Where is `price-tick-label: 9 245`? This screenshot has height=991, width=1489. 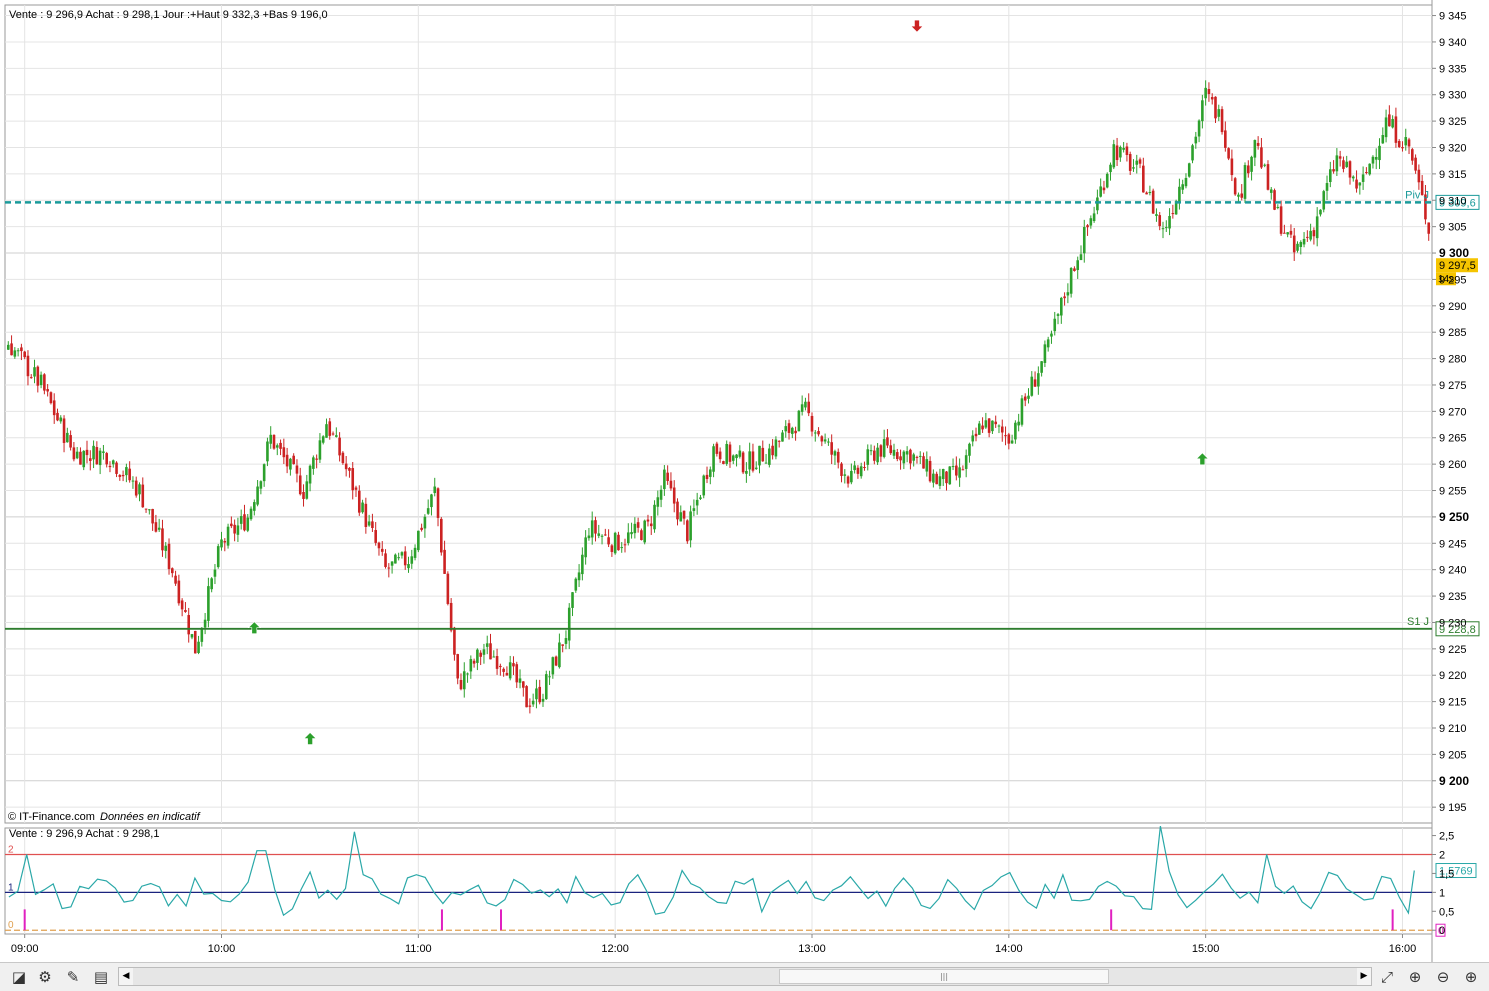 price-tick-label: 9 245 is located at coordinates (1453, 544).